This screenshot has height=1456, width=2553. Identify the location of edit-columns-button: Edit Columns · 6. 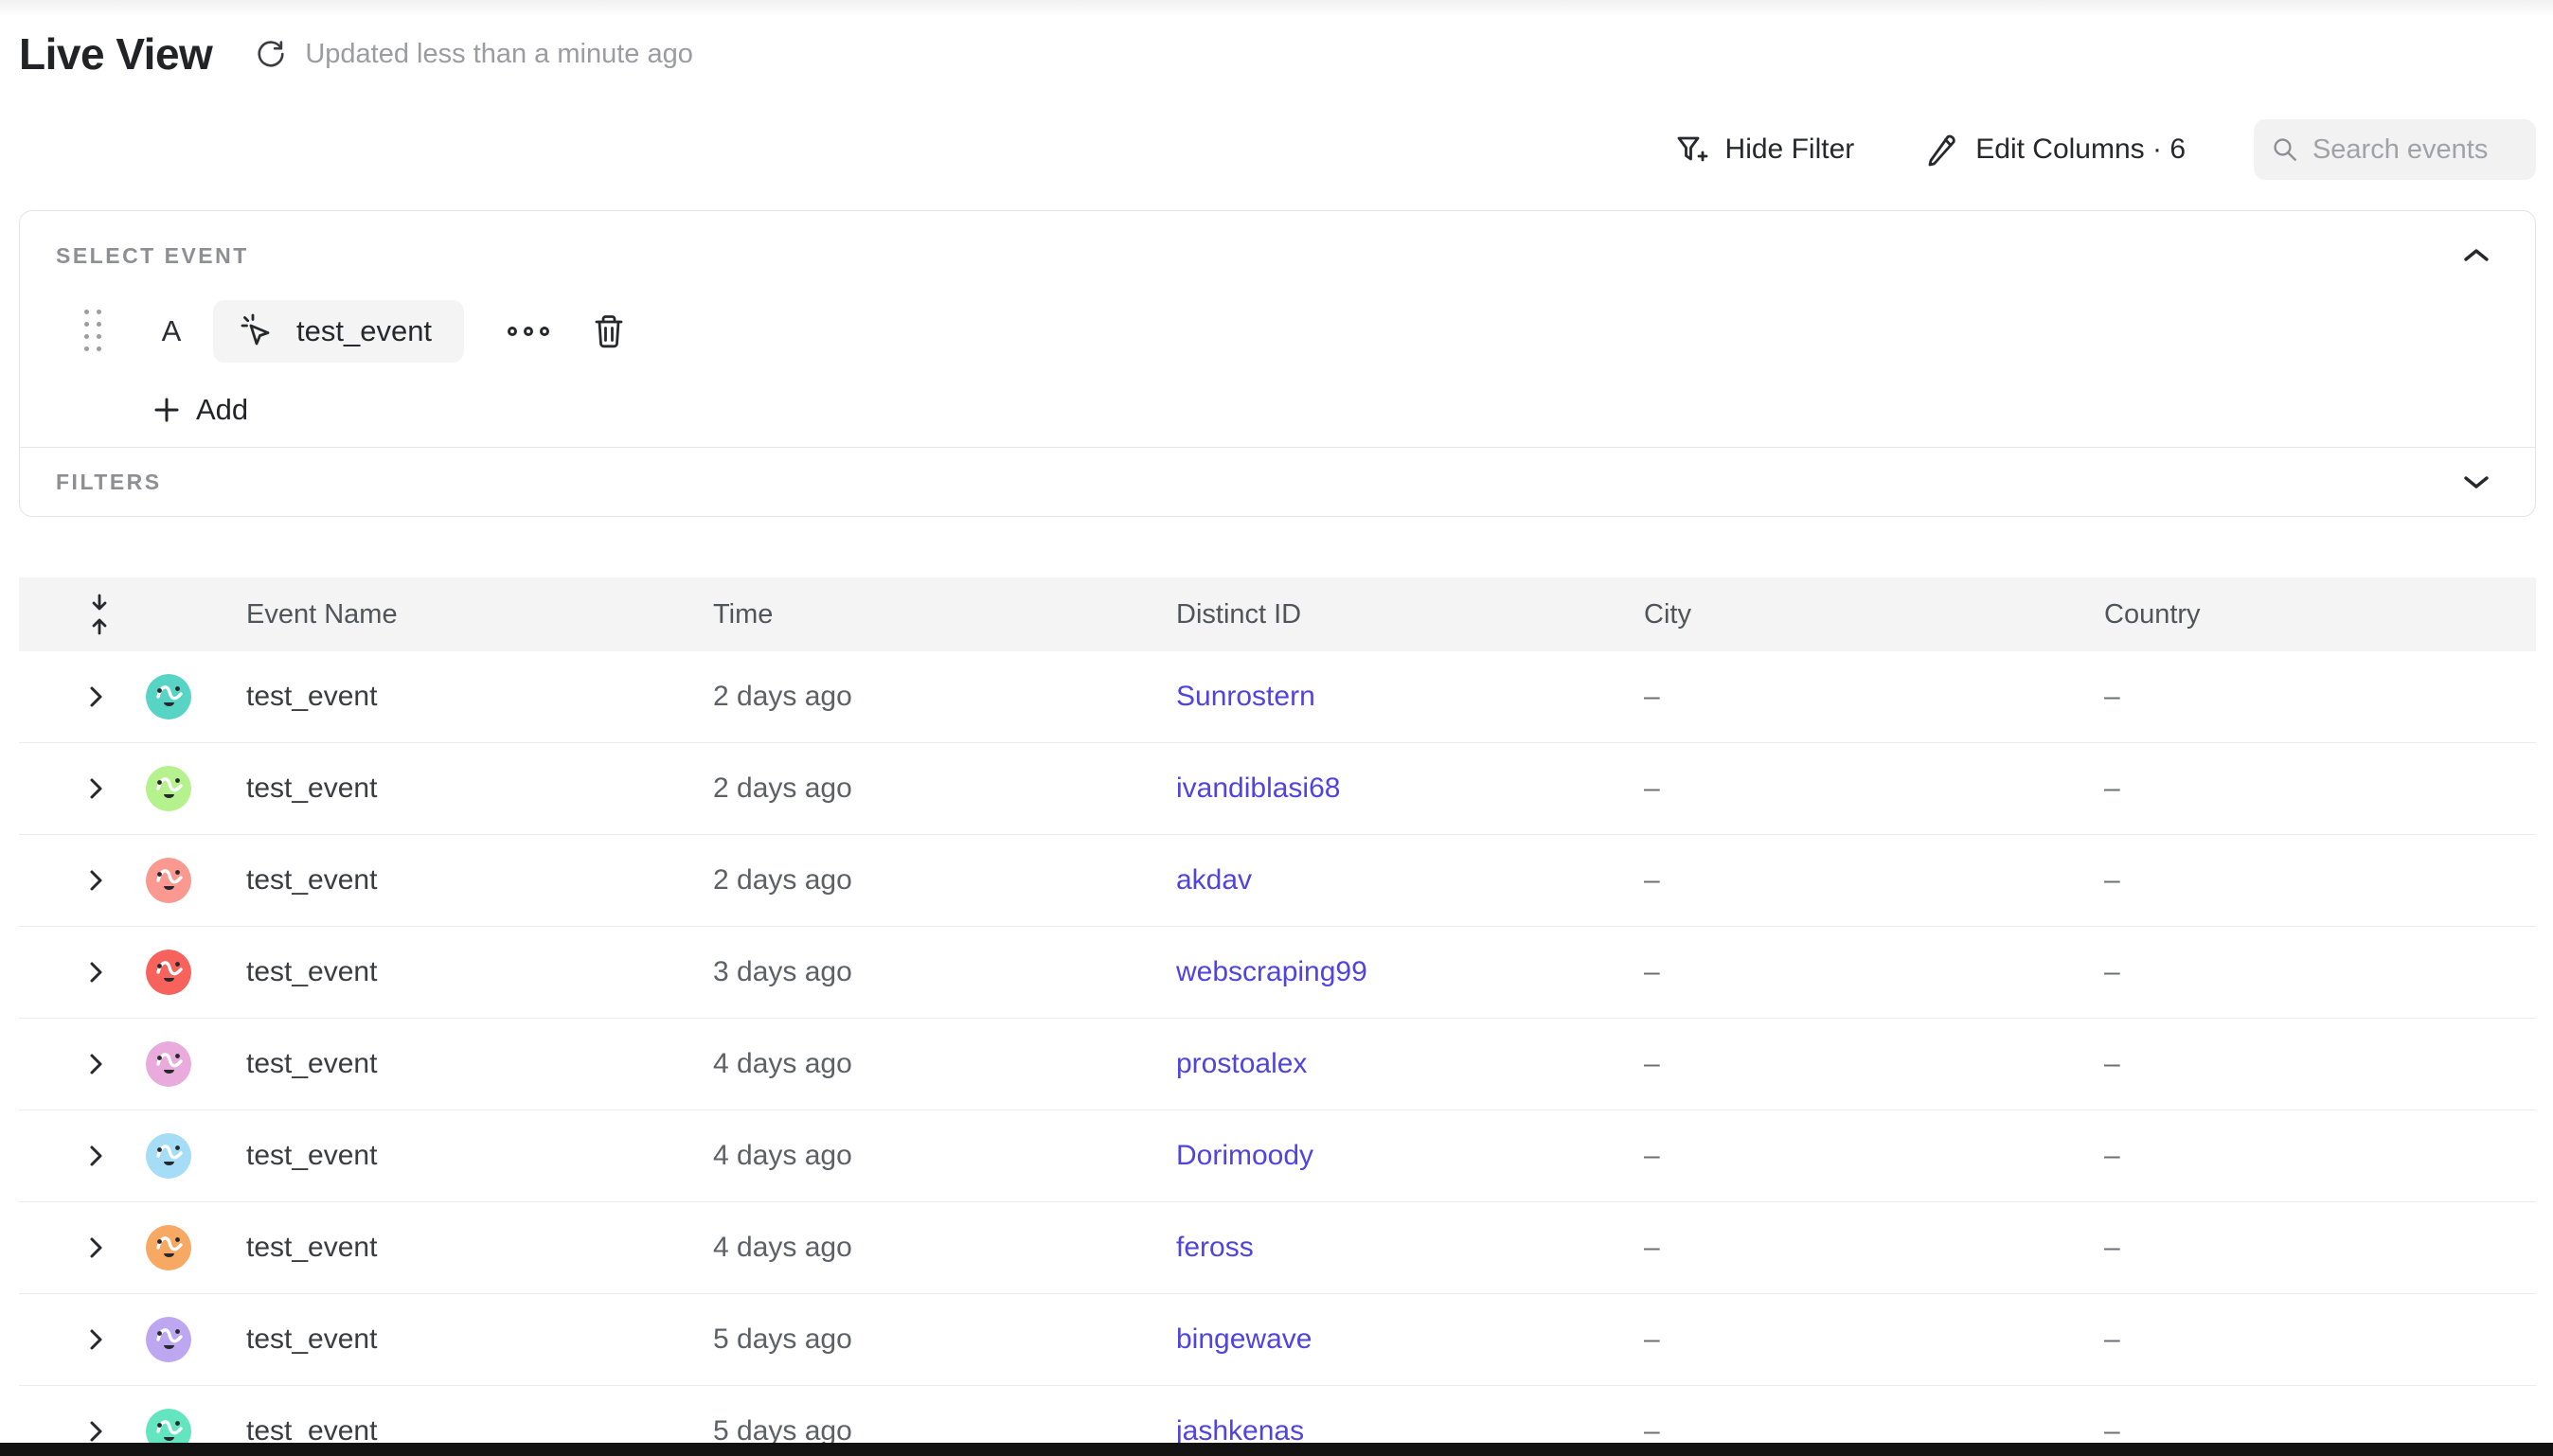
(2054, 150).